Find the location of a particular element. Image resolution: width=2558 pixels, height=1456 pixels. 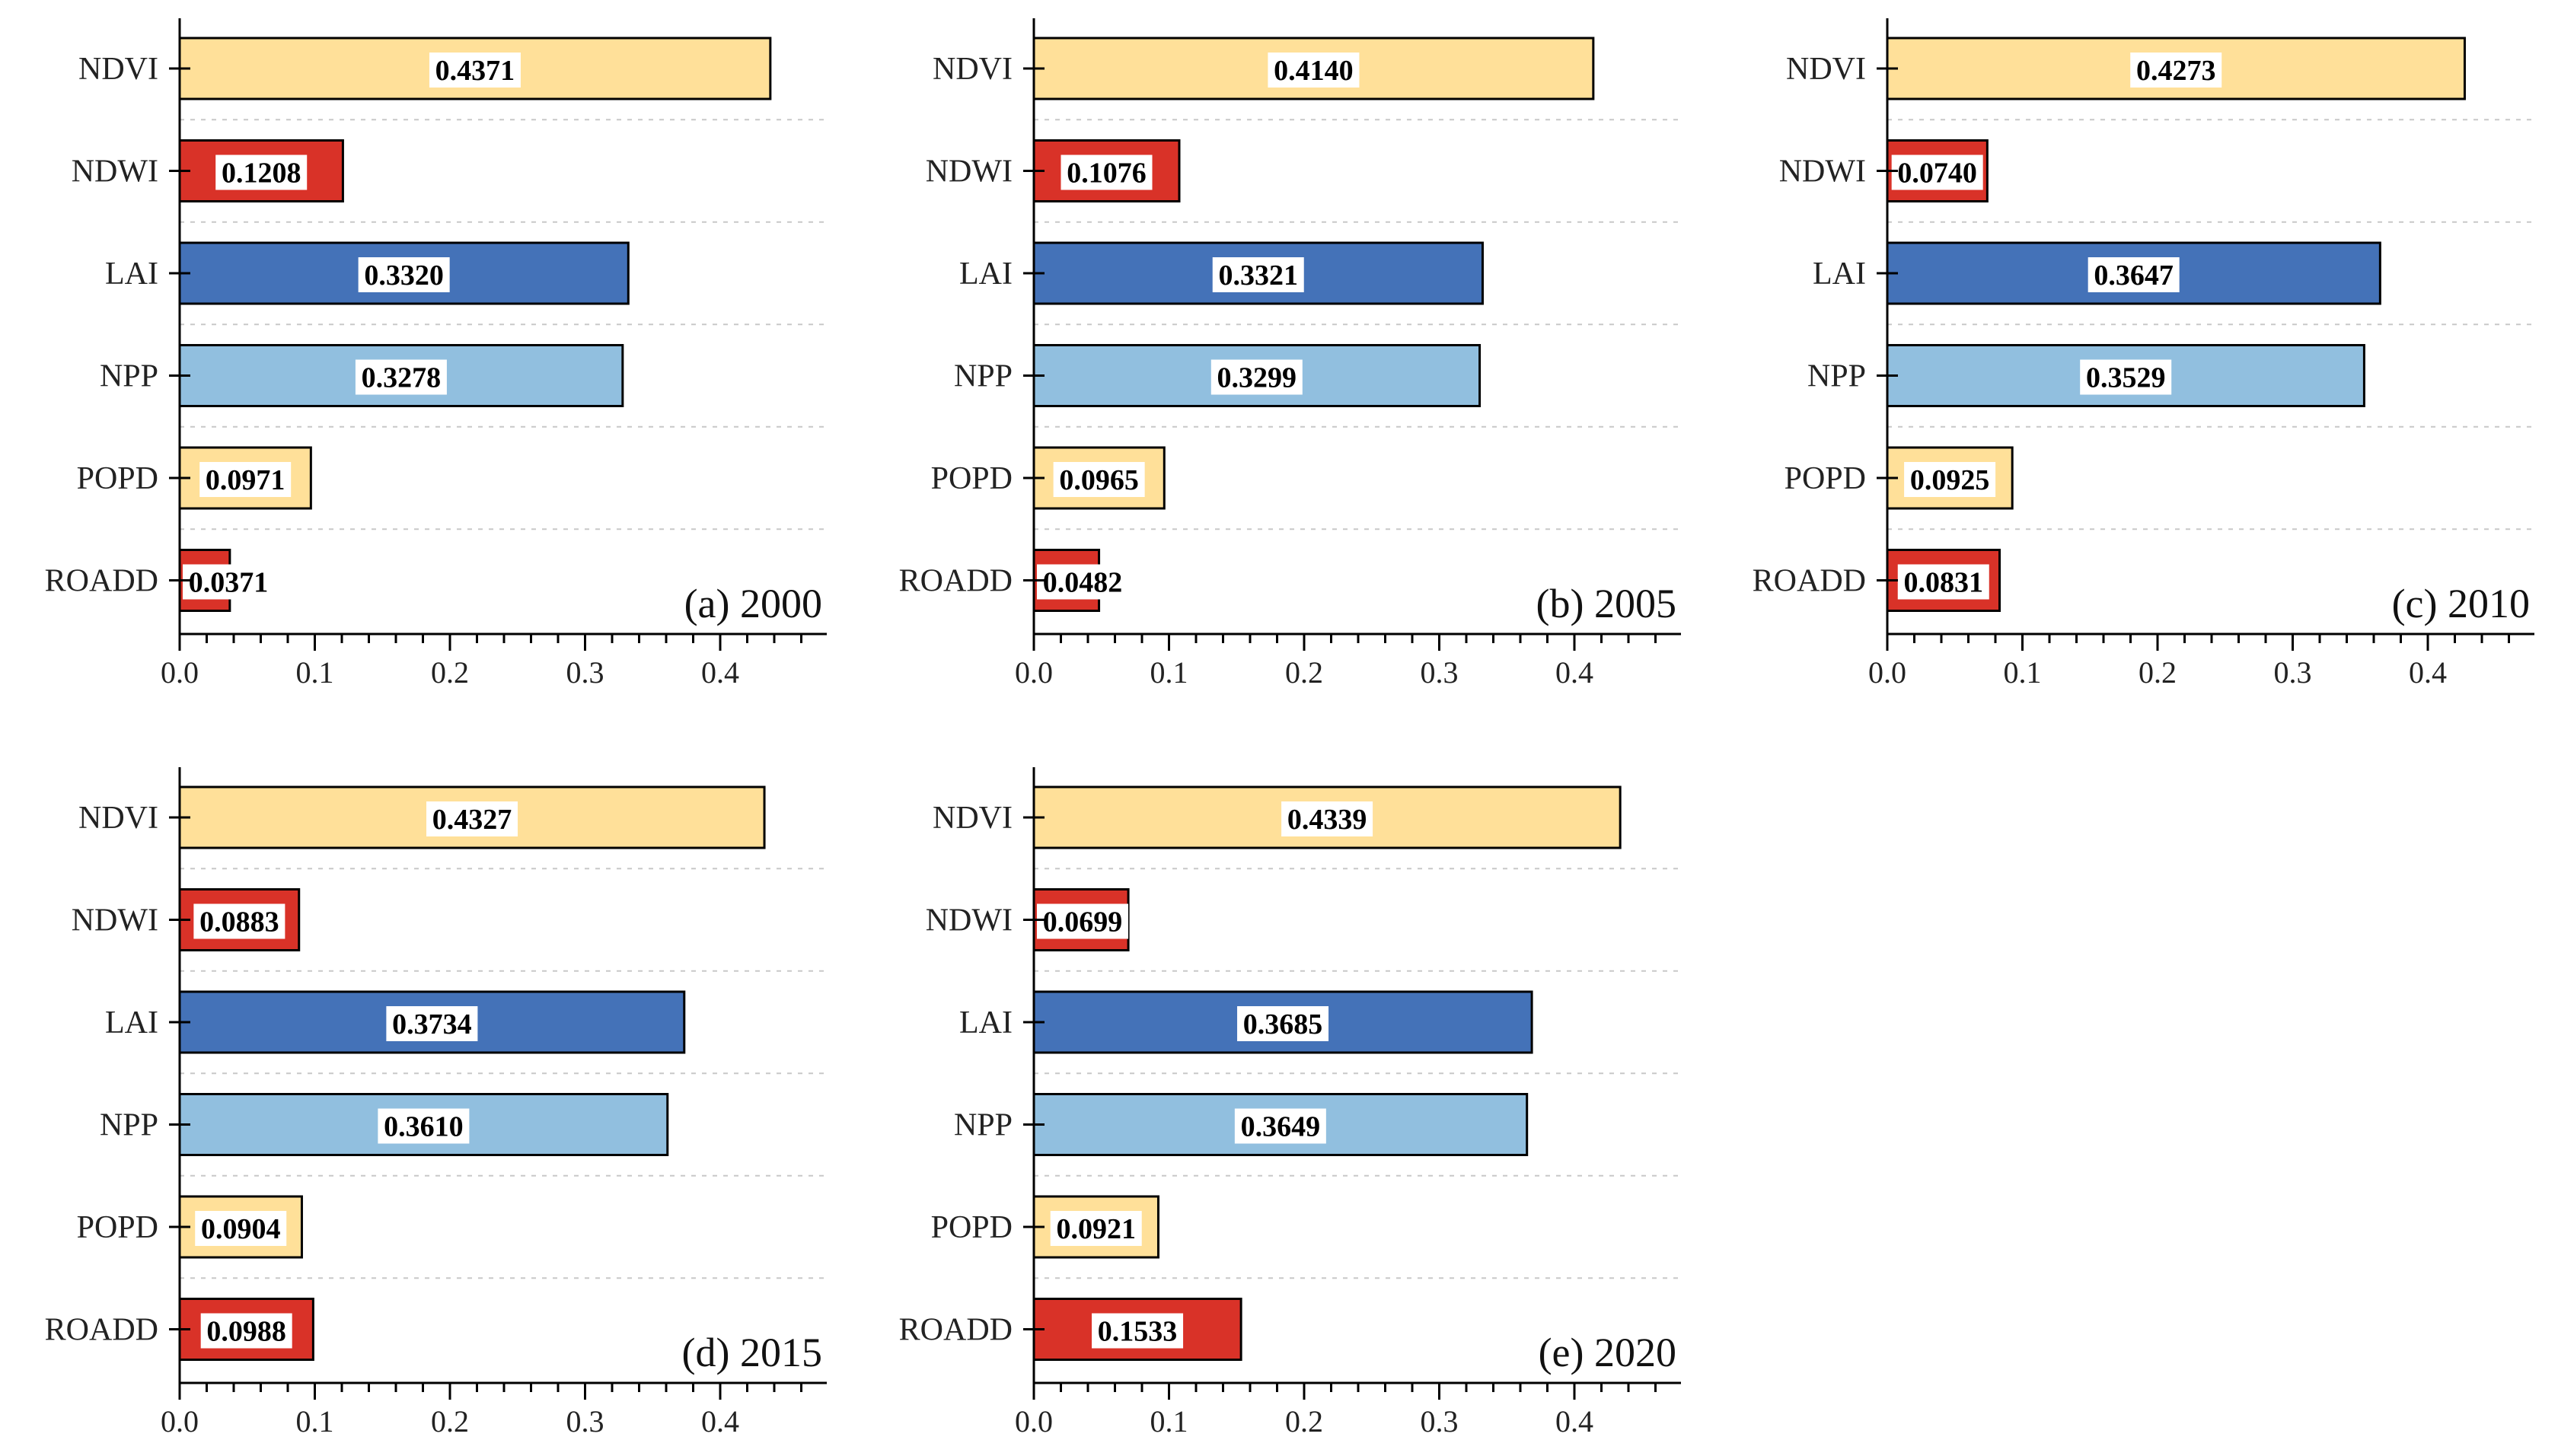

value-label-npp: 0.3529 is located at coordinates (2126, 378).